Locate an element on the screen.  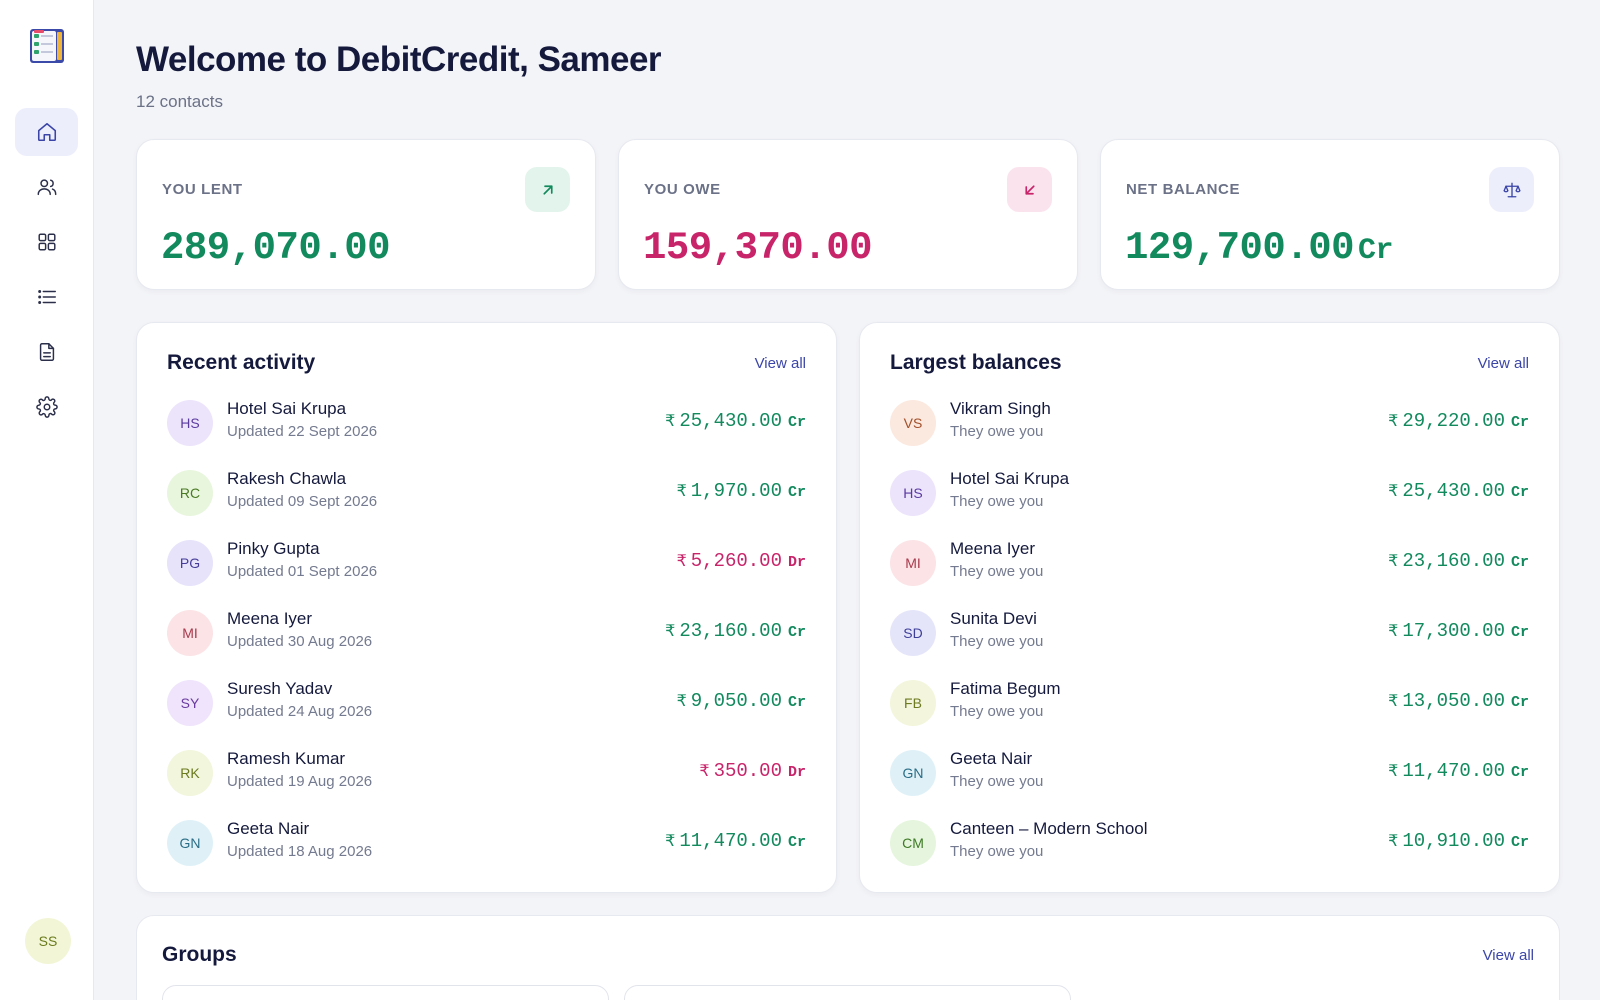
you-owe-card: YOU OWE 159,370.00 is located at coordinates (848, 214).